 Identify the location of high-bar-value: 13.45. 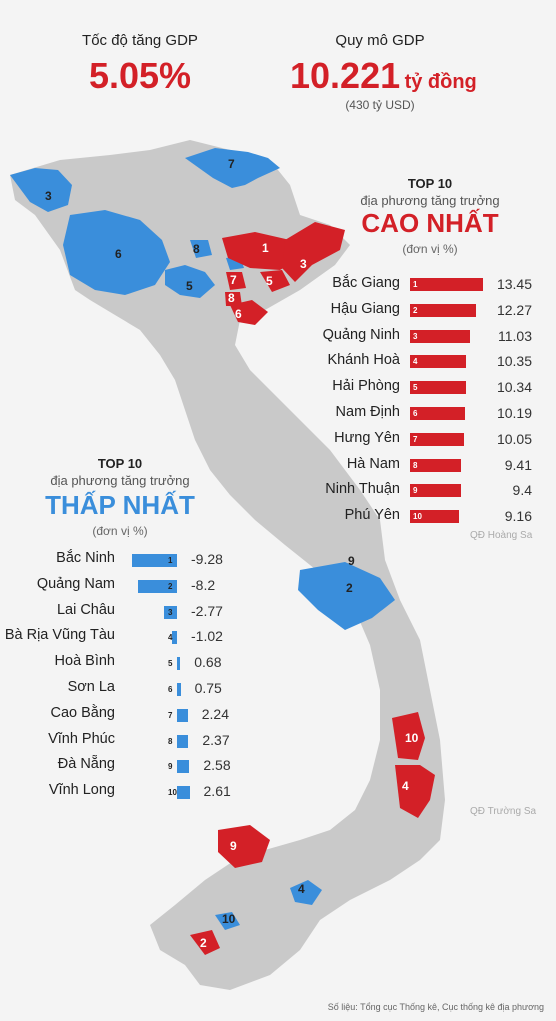
(514, 284).